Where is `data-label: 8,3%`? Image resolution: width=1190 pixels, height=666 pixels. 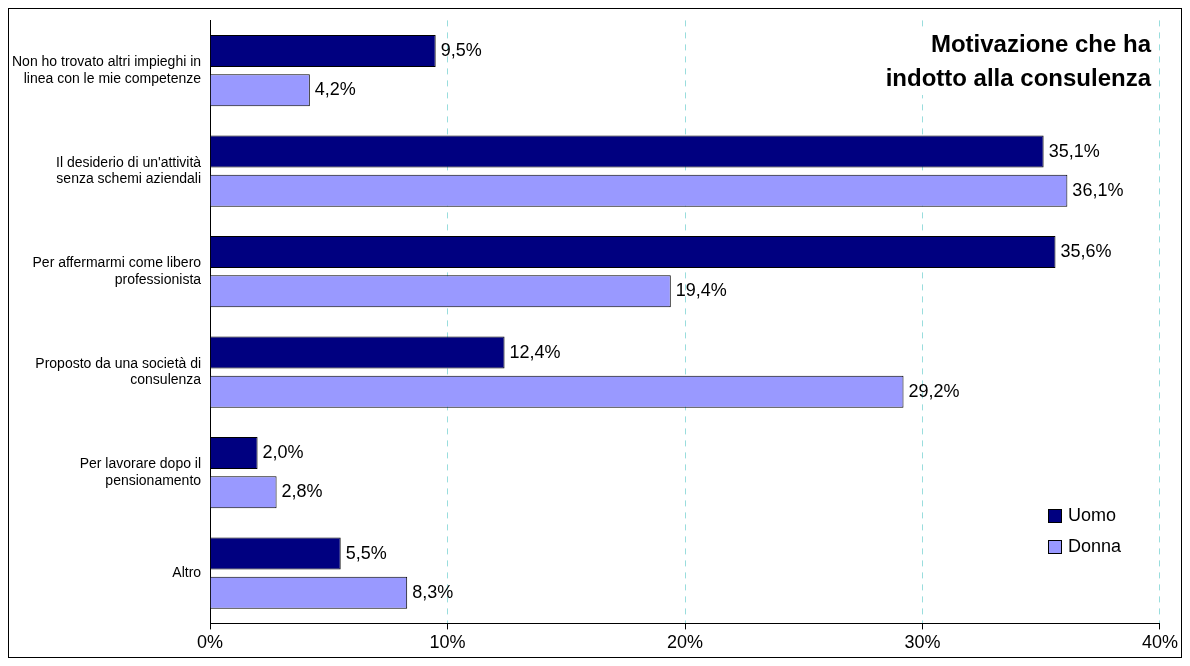
data-label: 8,3% is located at coordinates (433, 591).